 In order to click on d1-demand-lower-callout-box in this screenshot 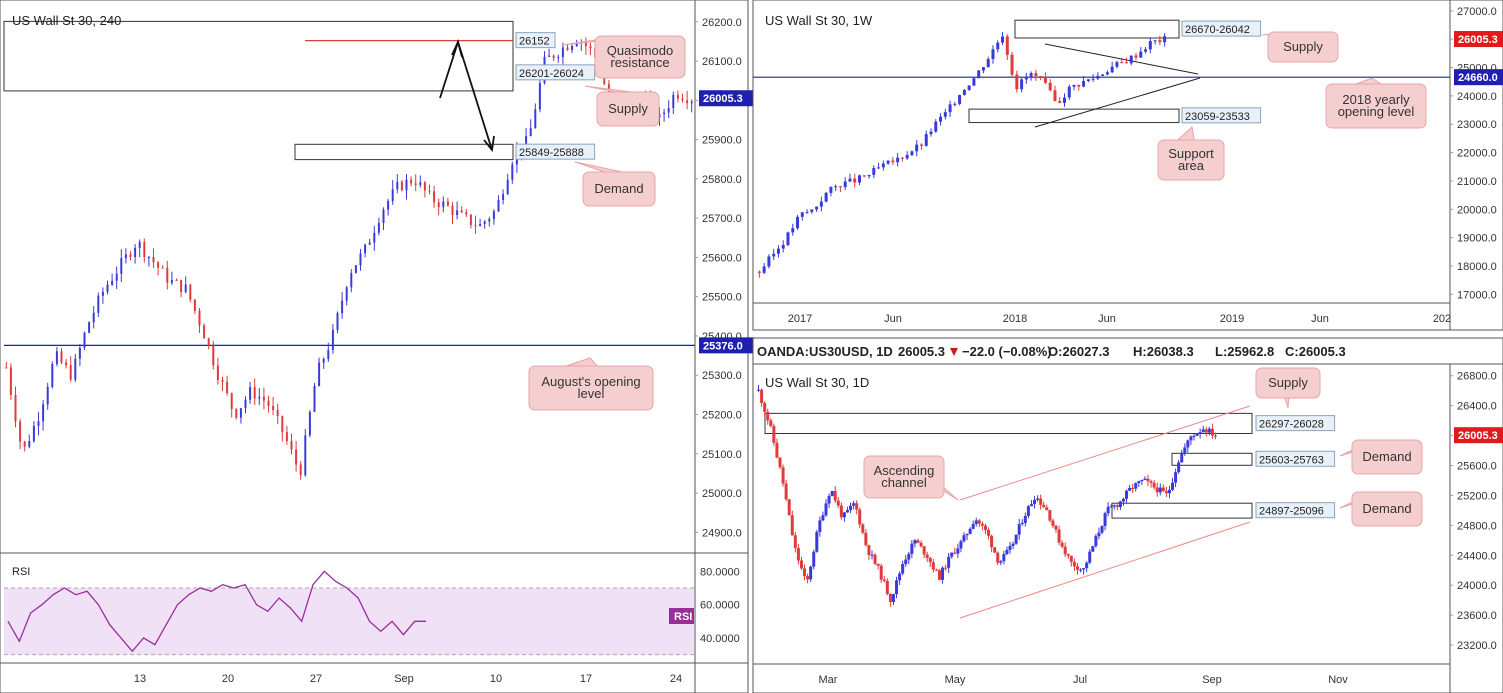, I will do `click(1387, 509)`.